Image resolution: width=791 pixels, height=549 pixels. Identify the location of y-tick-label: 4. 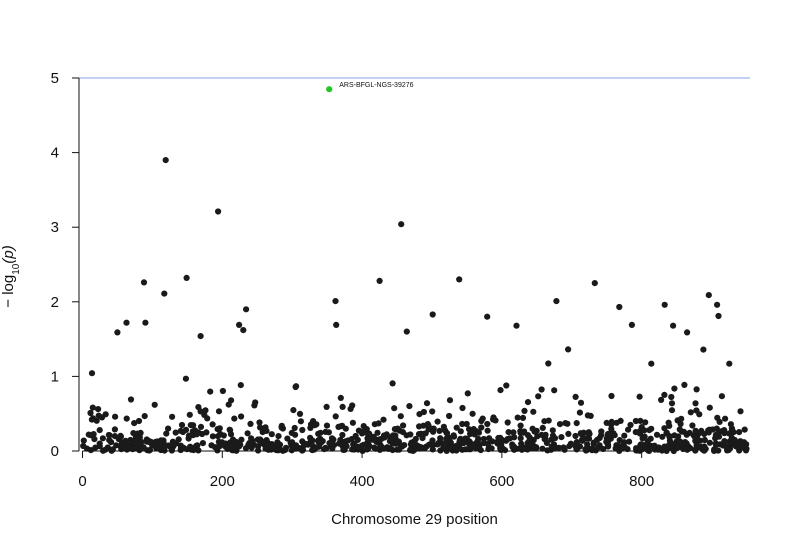
(55, 153).